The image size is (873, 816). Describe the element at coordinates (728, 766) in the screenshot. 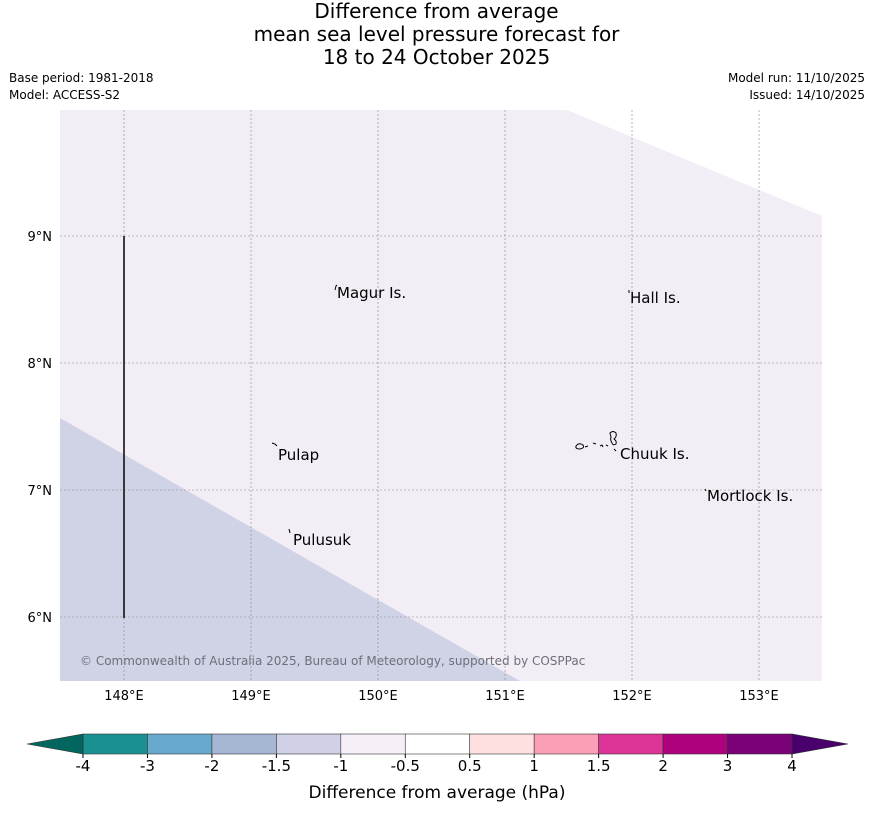

I see `colorbar-tick-label: 3` at that location.